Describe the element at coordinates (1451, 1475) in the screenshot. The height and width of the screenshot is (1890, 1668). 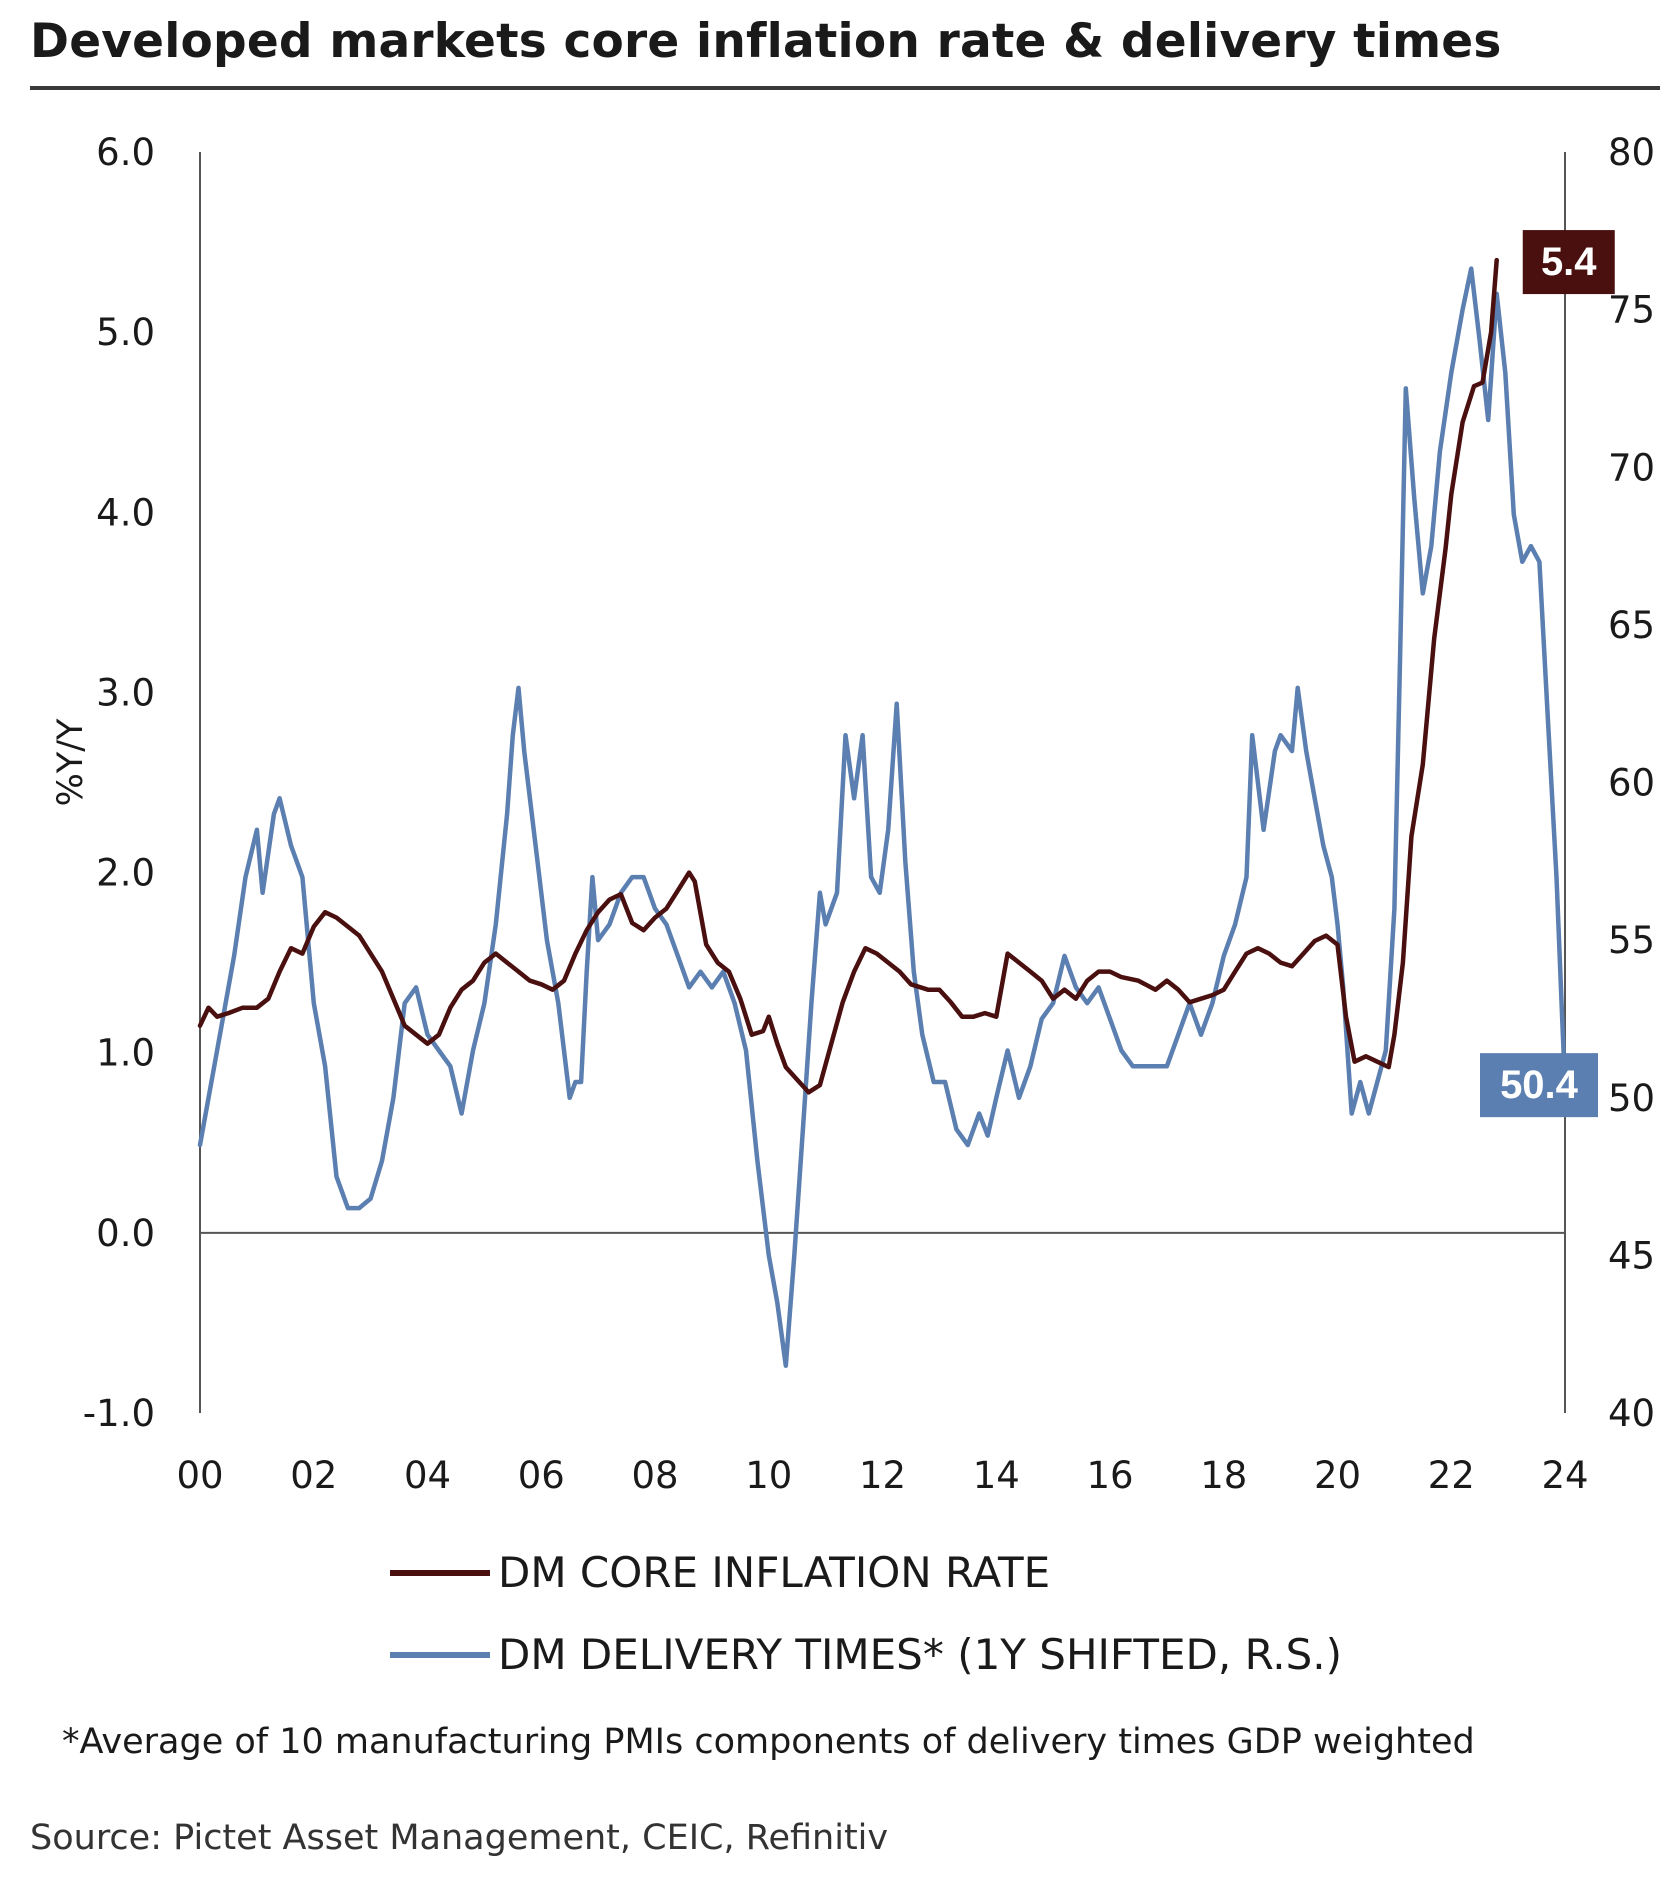
I see `x-tick-label: 22` at that location.